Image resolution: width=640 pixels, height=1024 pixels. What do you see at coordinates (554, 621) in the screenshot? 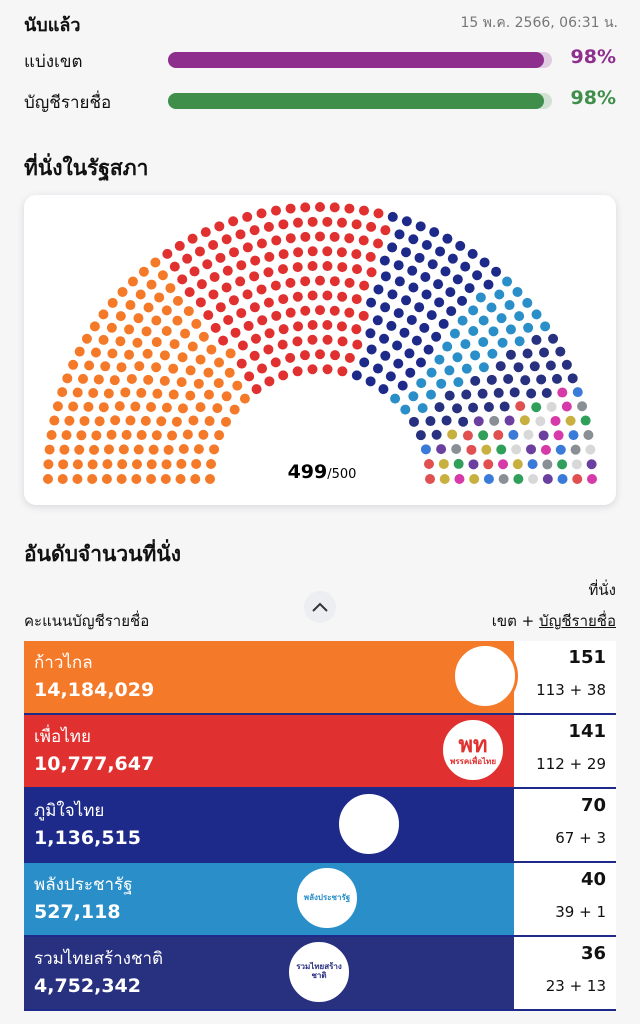
I see `breakdown-header: เขต + บัญชีรายชื่อ` at bounding box center [554, 621].